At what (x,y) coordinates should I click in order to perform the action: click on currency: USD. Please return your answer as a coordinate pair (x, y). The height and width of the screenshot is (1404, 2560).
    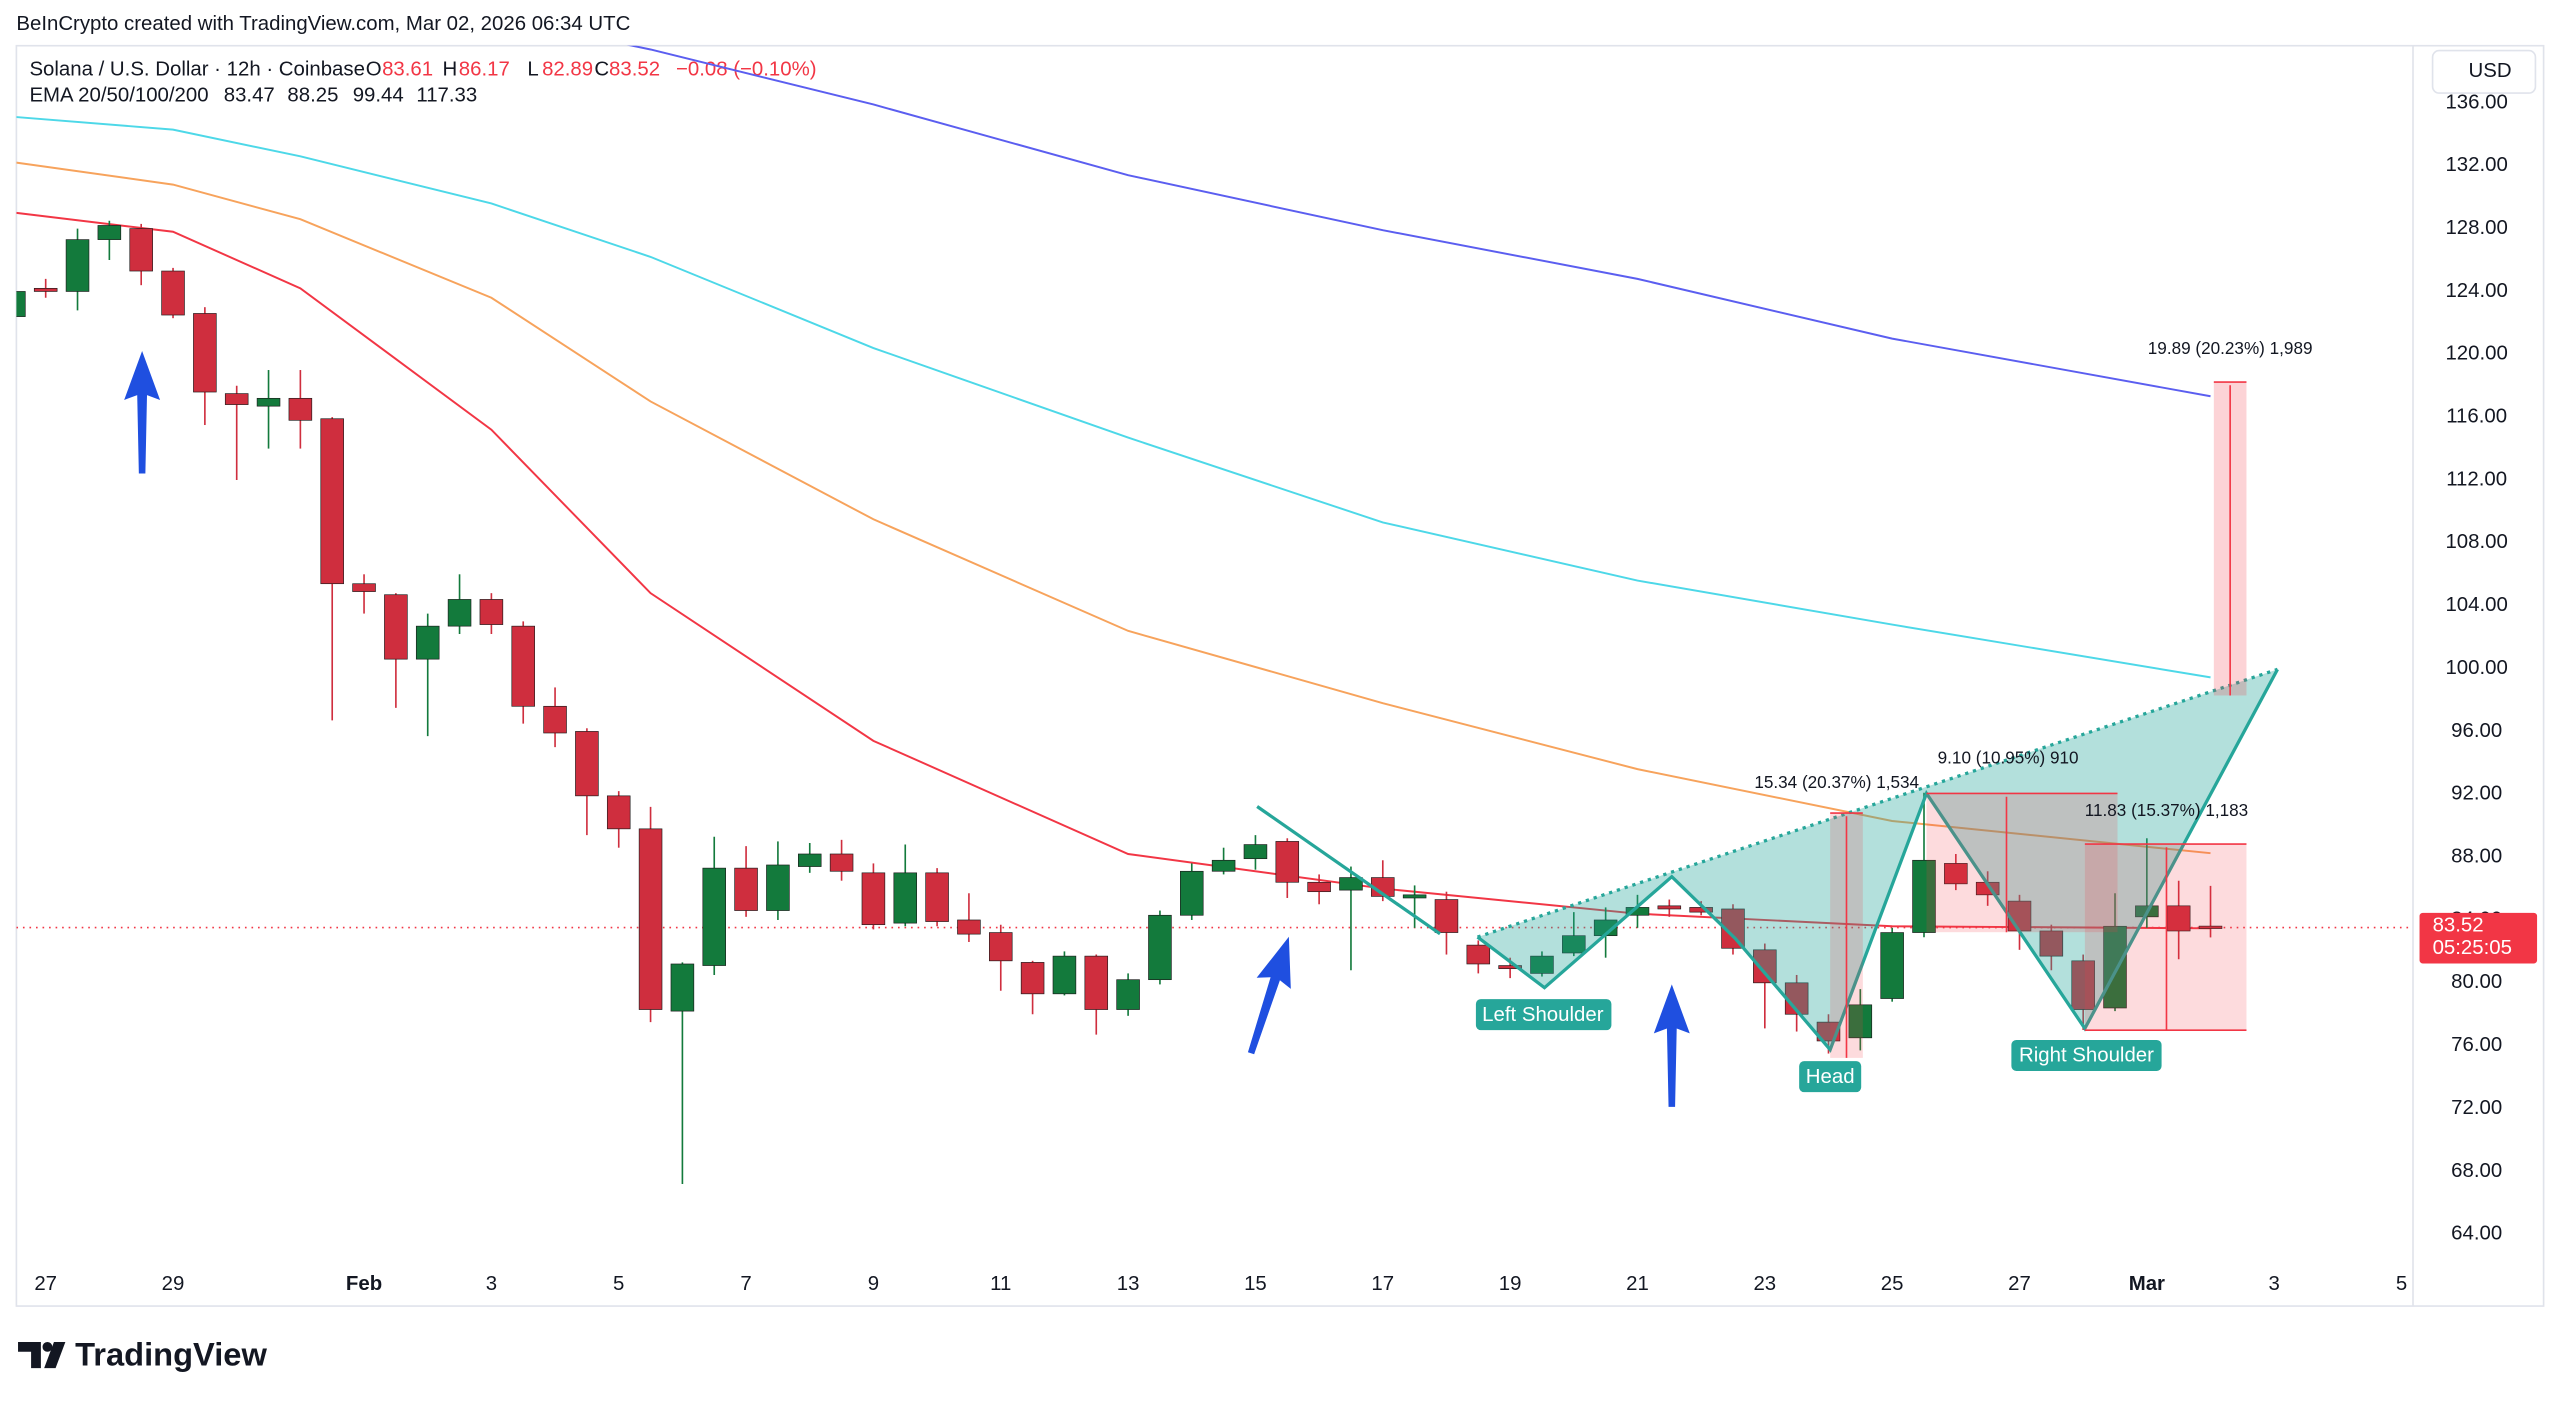
    Looking at the image, I should click on (2490, 71).